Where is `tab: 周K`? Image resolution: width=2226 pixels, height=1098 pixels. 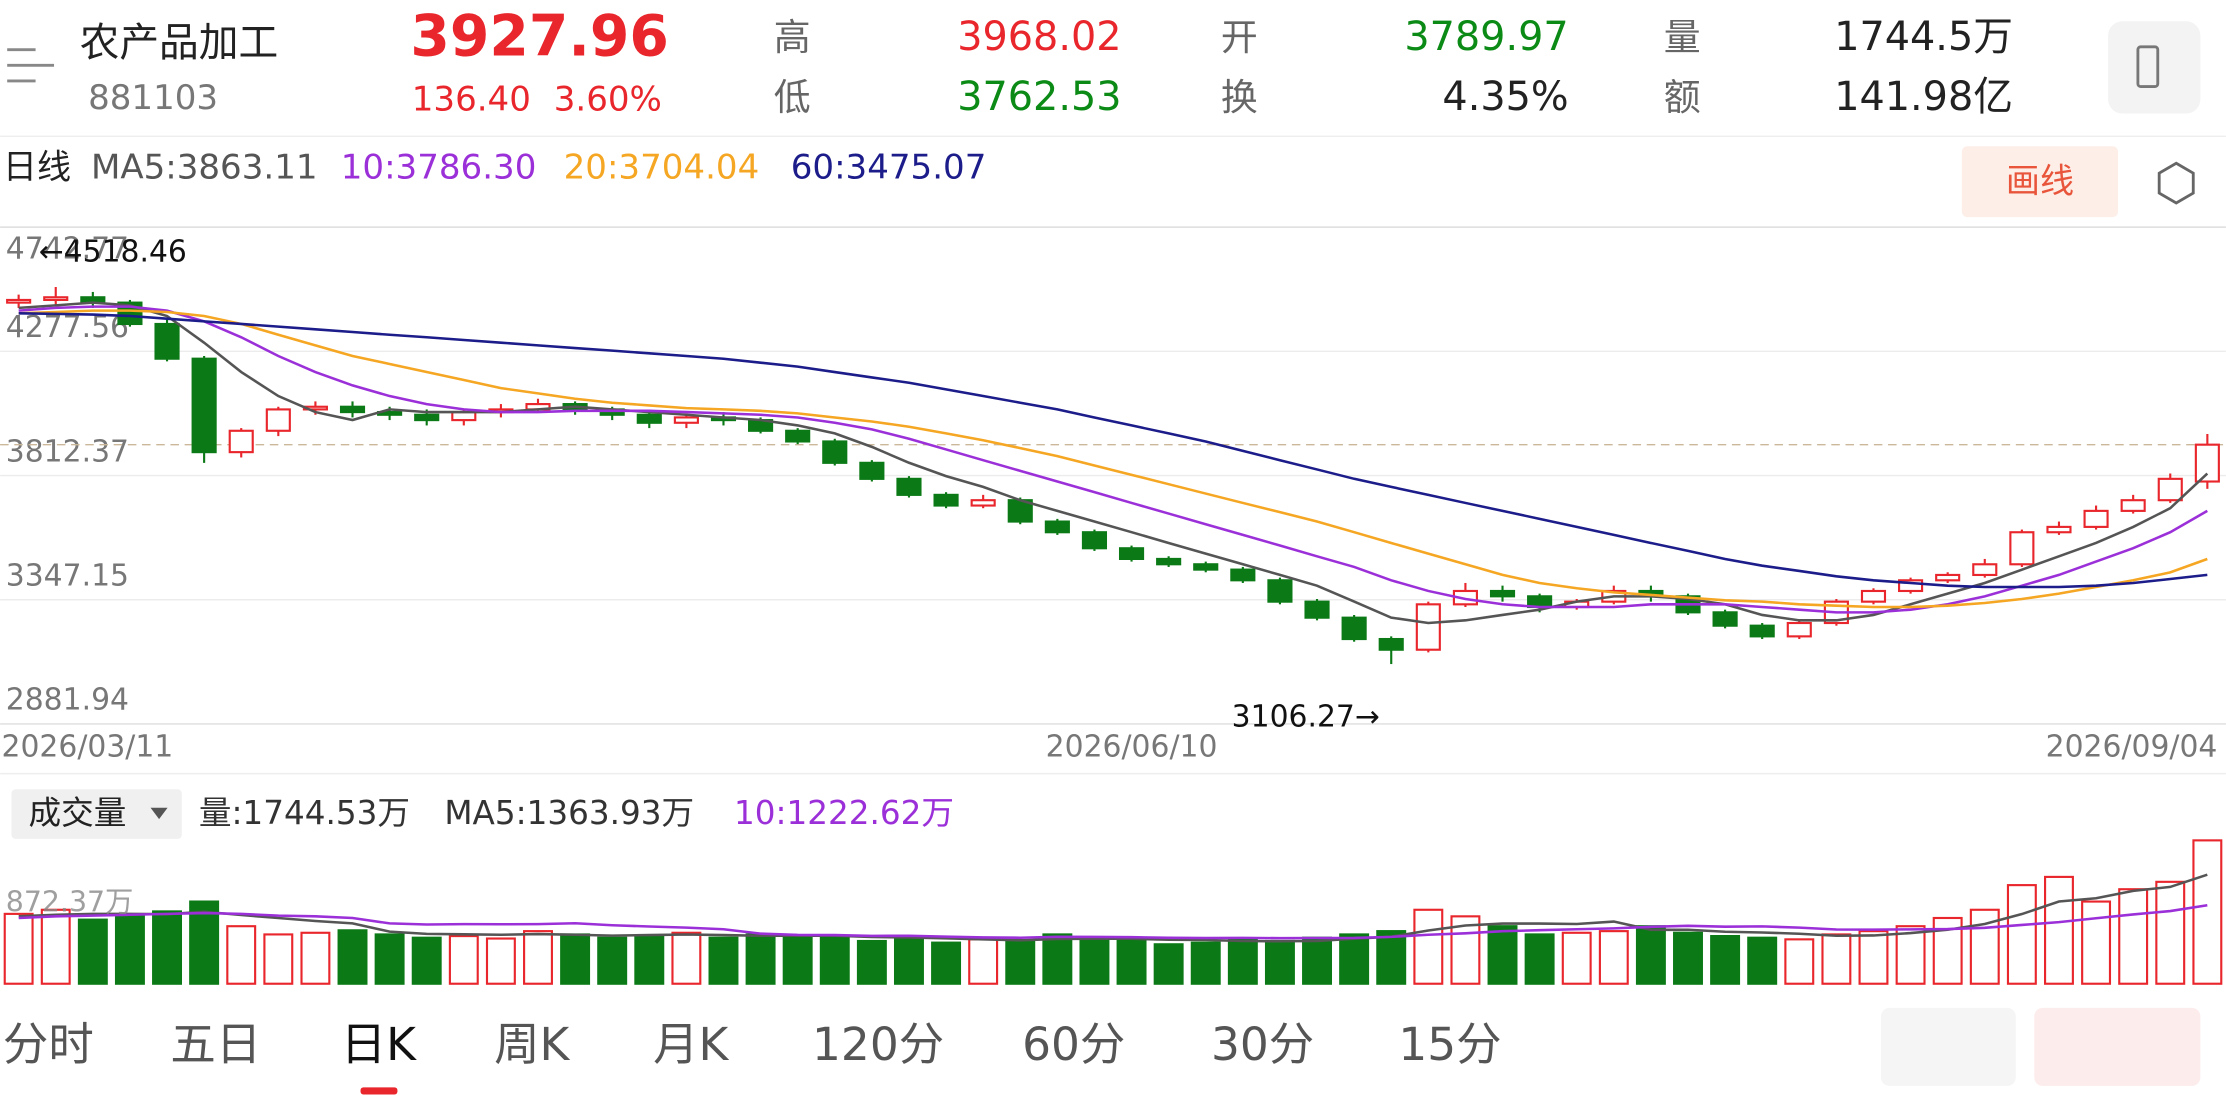
tab: 周K is located at coordinates (532, 1044).